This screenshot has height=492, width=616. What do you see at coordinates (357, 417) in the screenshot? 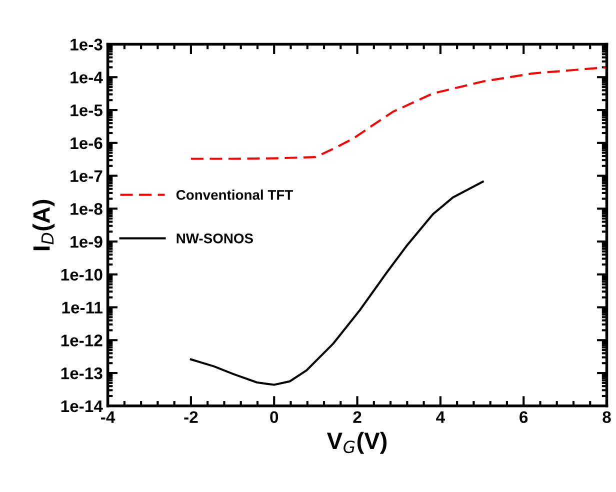
I see `x-tick-label: 2` at bounding box center [357, 417].